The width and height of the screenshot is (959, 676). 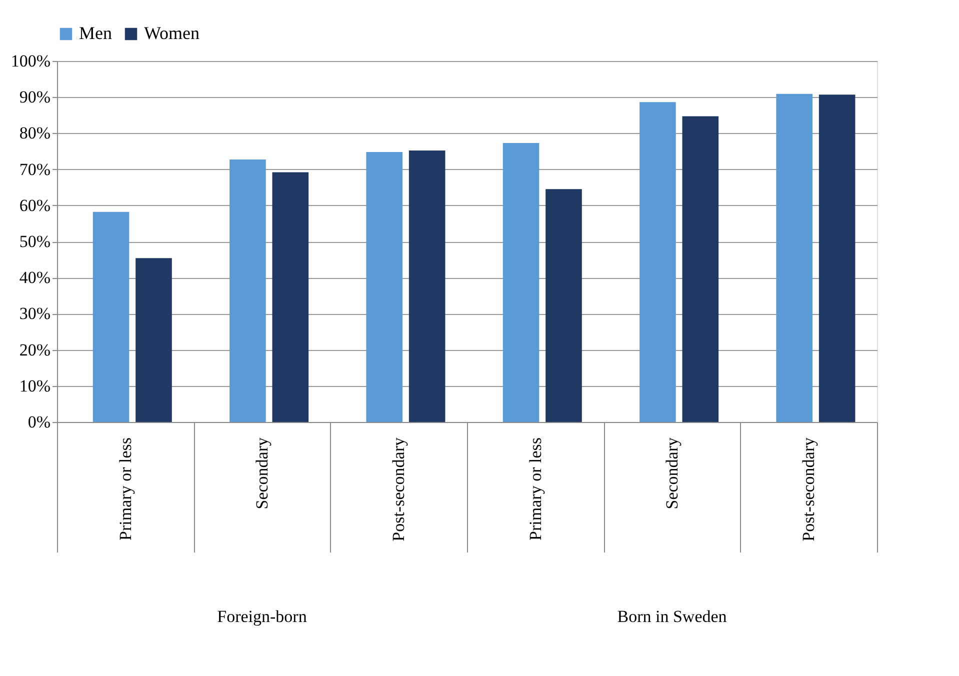 What do you see at coordinates (172, 33) in the screenshot?
I see `legend-label: Women` at bounding box center [172, 33].